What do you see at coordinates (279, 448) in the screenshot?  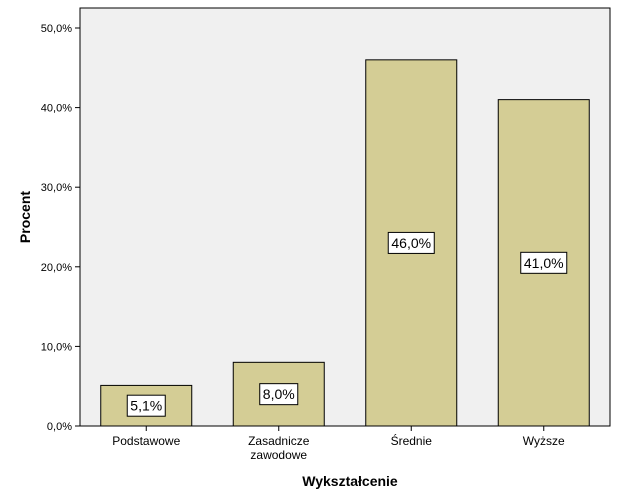 I see `x-tick-label: Zasadnicze zawodowe` at bounding box center [279, 448].